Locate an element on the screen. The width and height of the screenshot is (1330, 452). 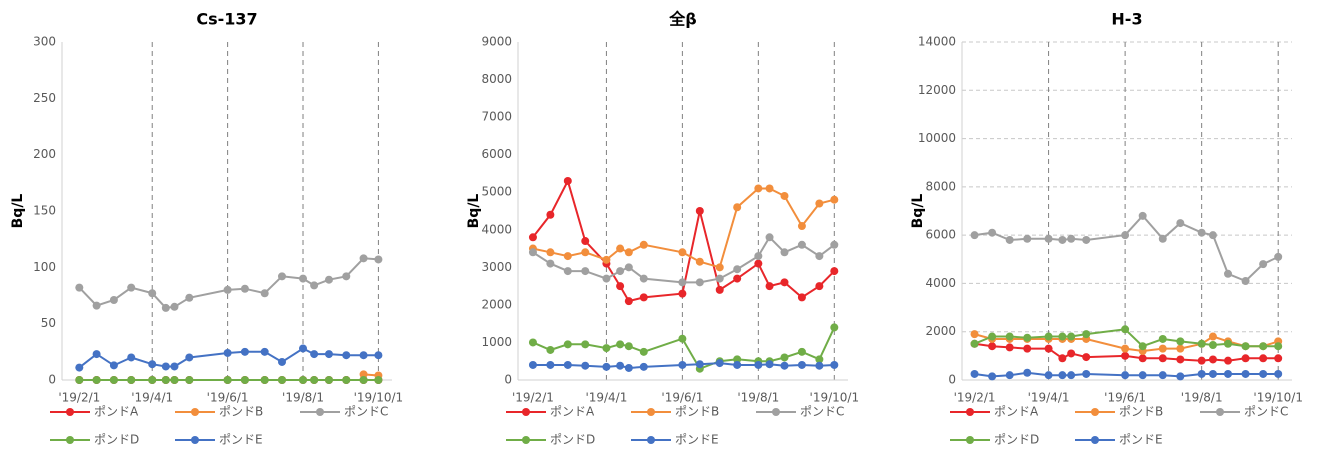
legend-label: ポンドC is located at coordinates (1266, 412).